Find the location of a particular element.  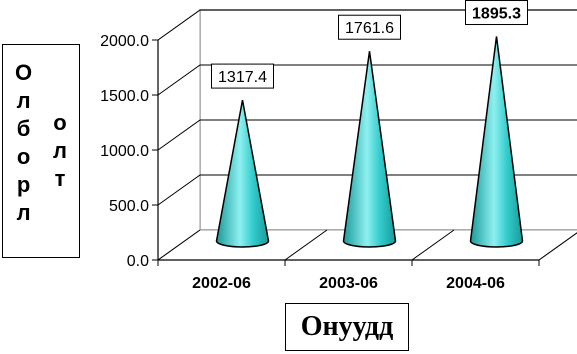

y-tick-label: 0.0 is located at coordinates (138, 261).